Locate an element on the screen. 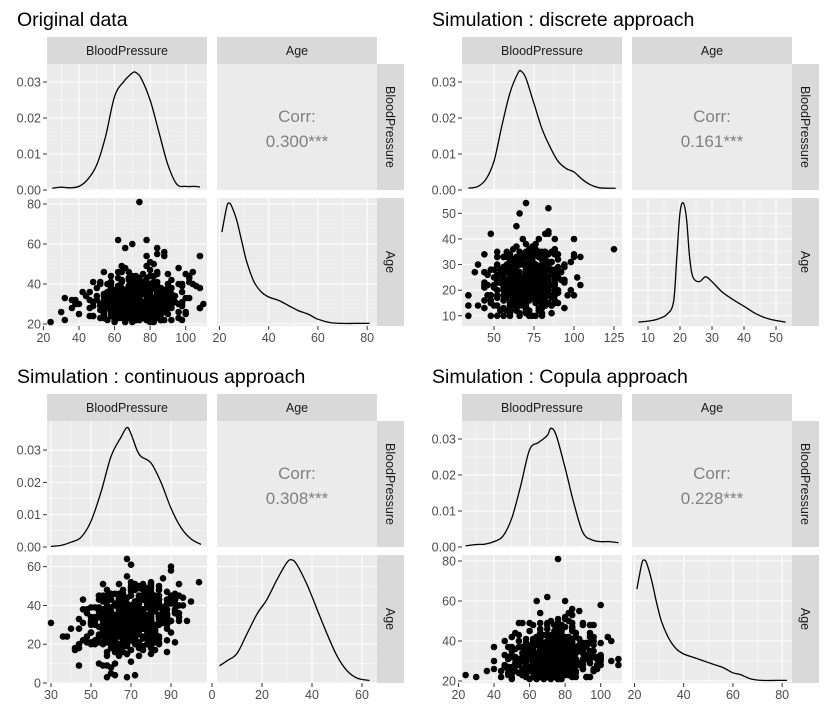 Image resolution: width=830 pixels, height=712 pixels. density-age-x-tick-label: 50 is located at coordinates (776, 338).